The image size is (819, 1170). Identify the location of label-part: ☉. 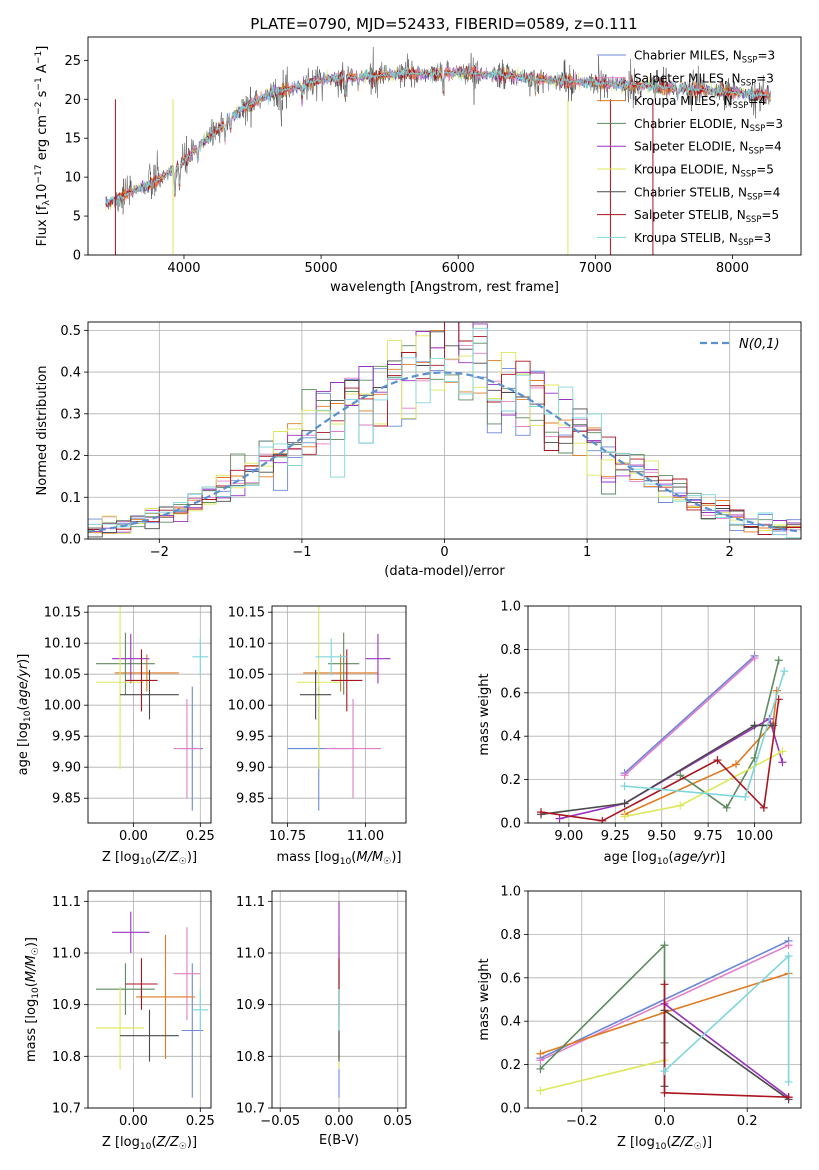
(183, 1147).